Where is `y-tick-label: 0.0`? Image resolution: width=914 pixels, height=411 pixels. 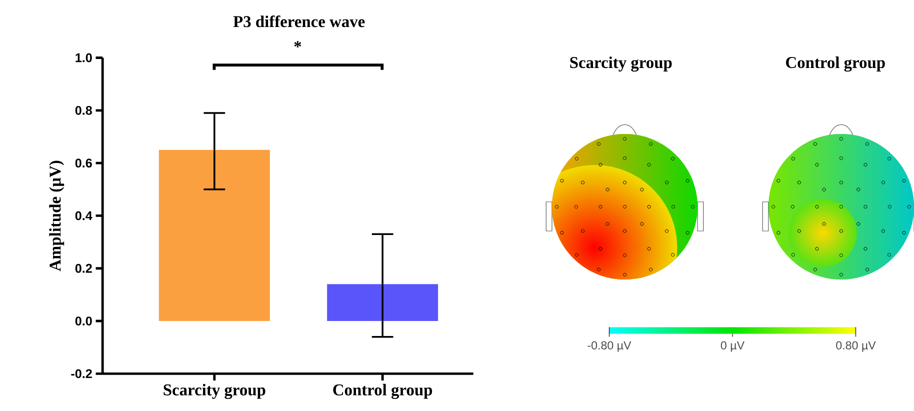
y-tick-label: 0.0 is located at coordinates (83, 321).